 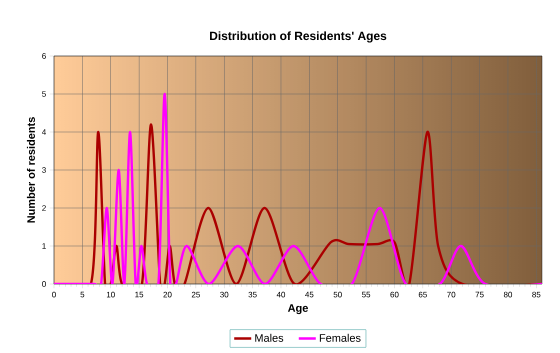 I want to click on x-axis-title: Age, so click(x=298, y=309).